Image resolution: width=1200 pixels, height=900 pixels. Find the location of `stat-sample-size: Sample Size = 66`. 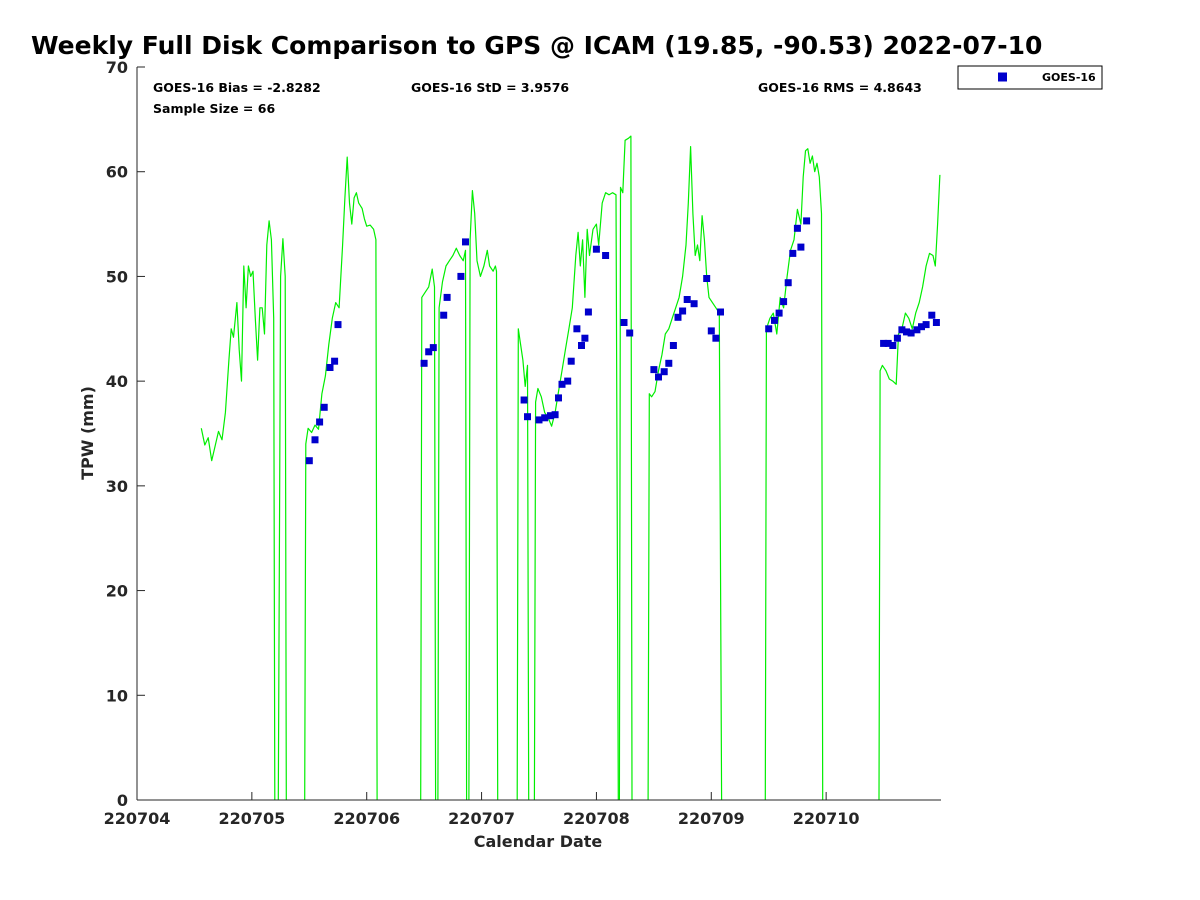

stat-sample-size: Sample Size = 66 is located at coordinates (214, 108).